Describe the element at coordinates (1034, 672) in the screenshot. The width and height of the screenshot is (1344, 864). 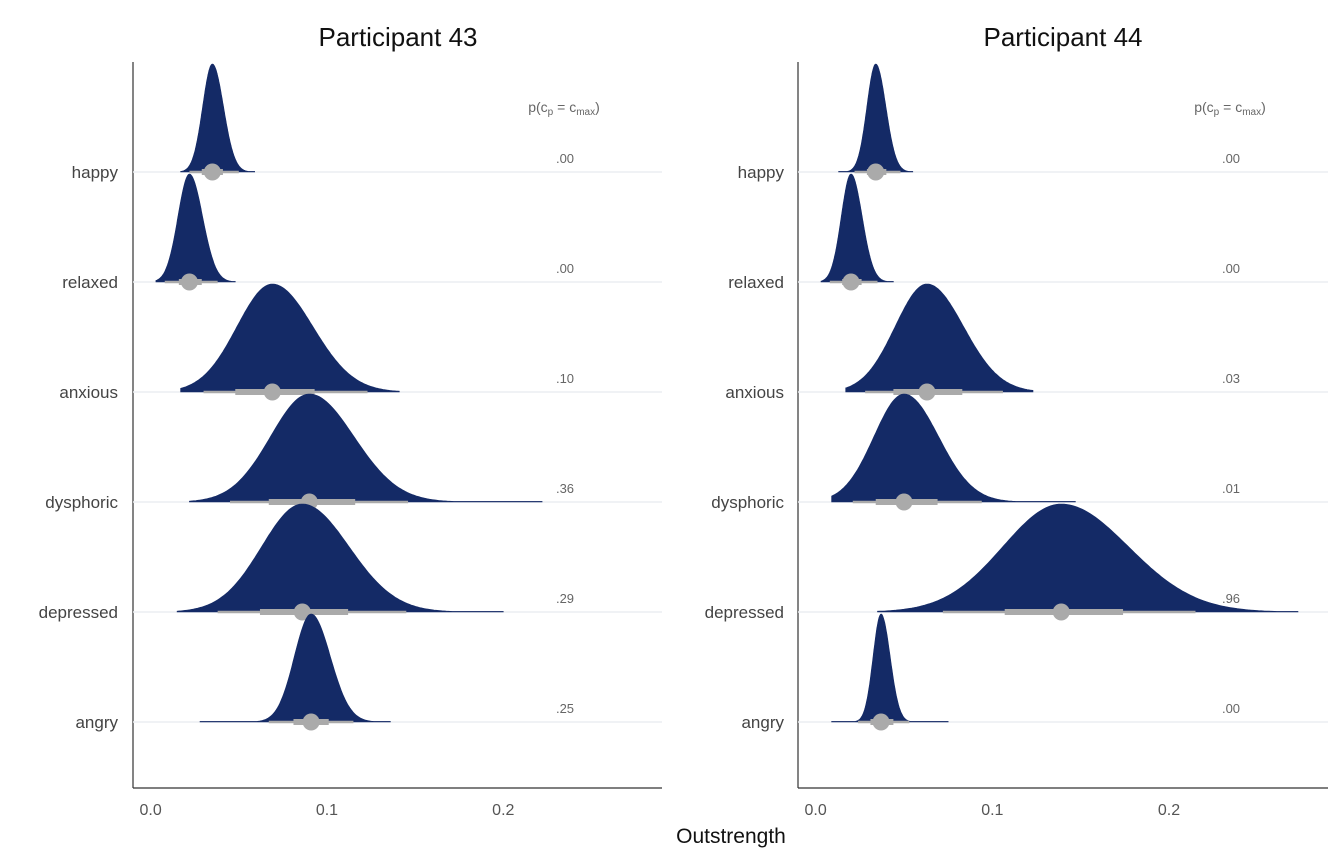
I see `ridge-angry: angry .00` at that location.